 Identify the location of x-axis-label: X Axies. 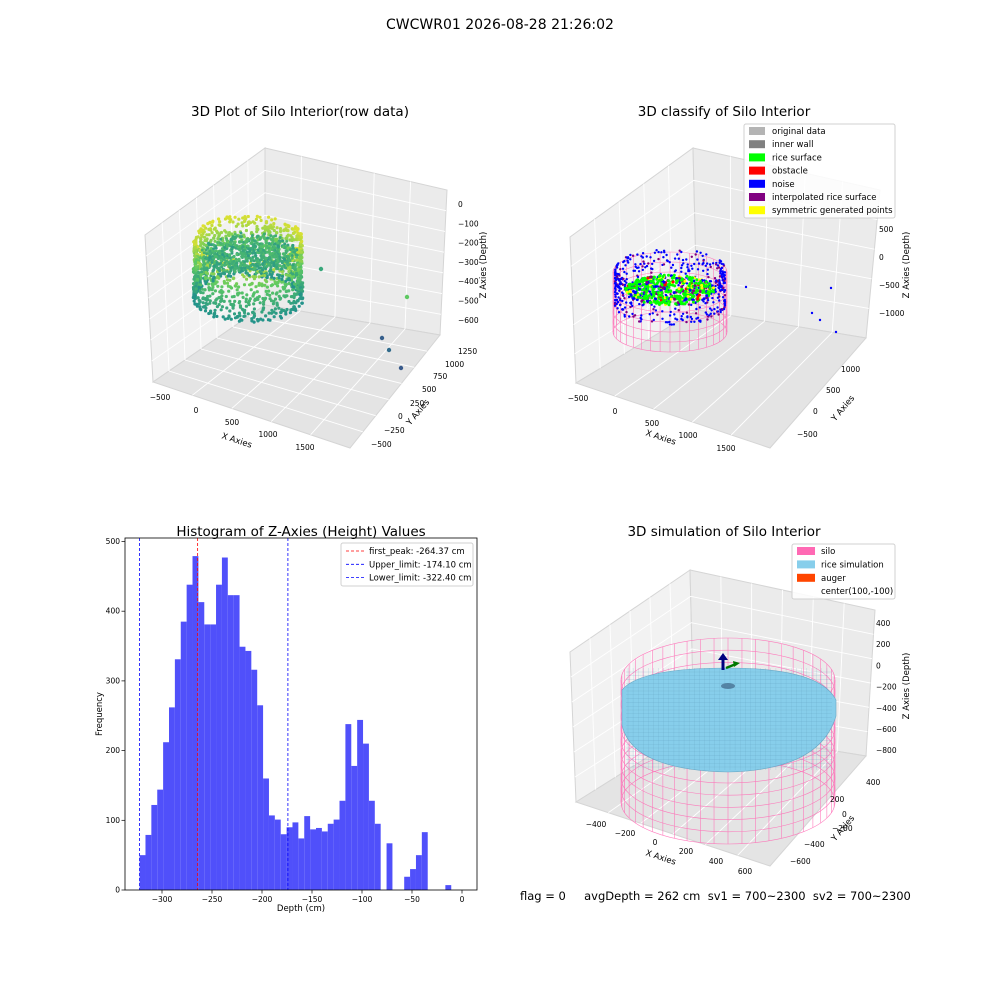
(236, 440).